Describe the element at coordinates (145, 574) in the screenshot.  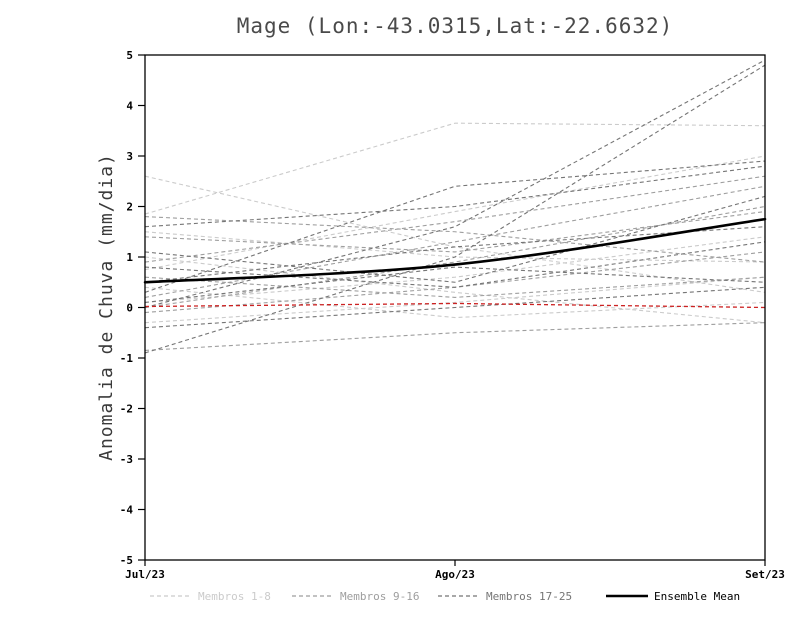
I see `x-tick-label: Jul/23` at that location.